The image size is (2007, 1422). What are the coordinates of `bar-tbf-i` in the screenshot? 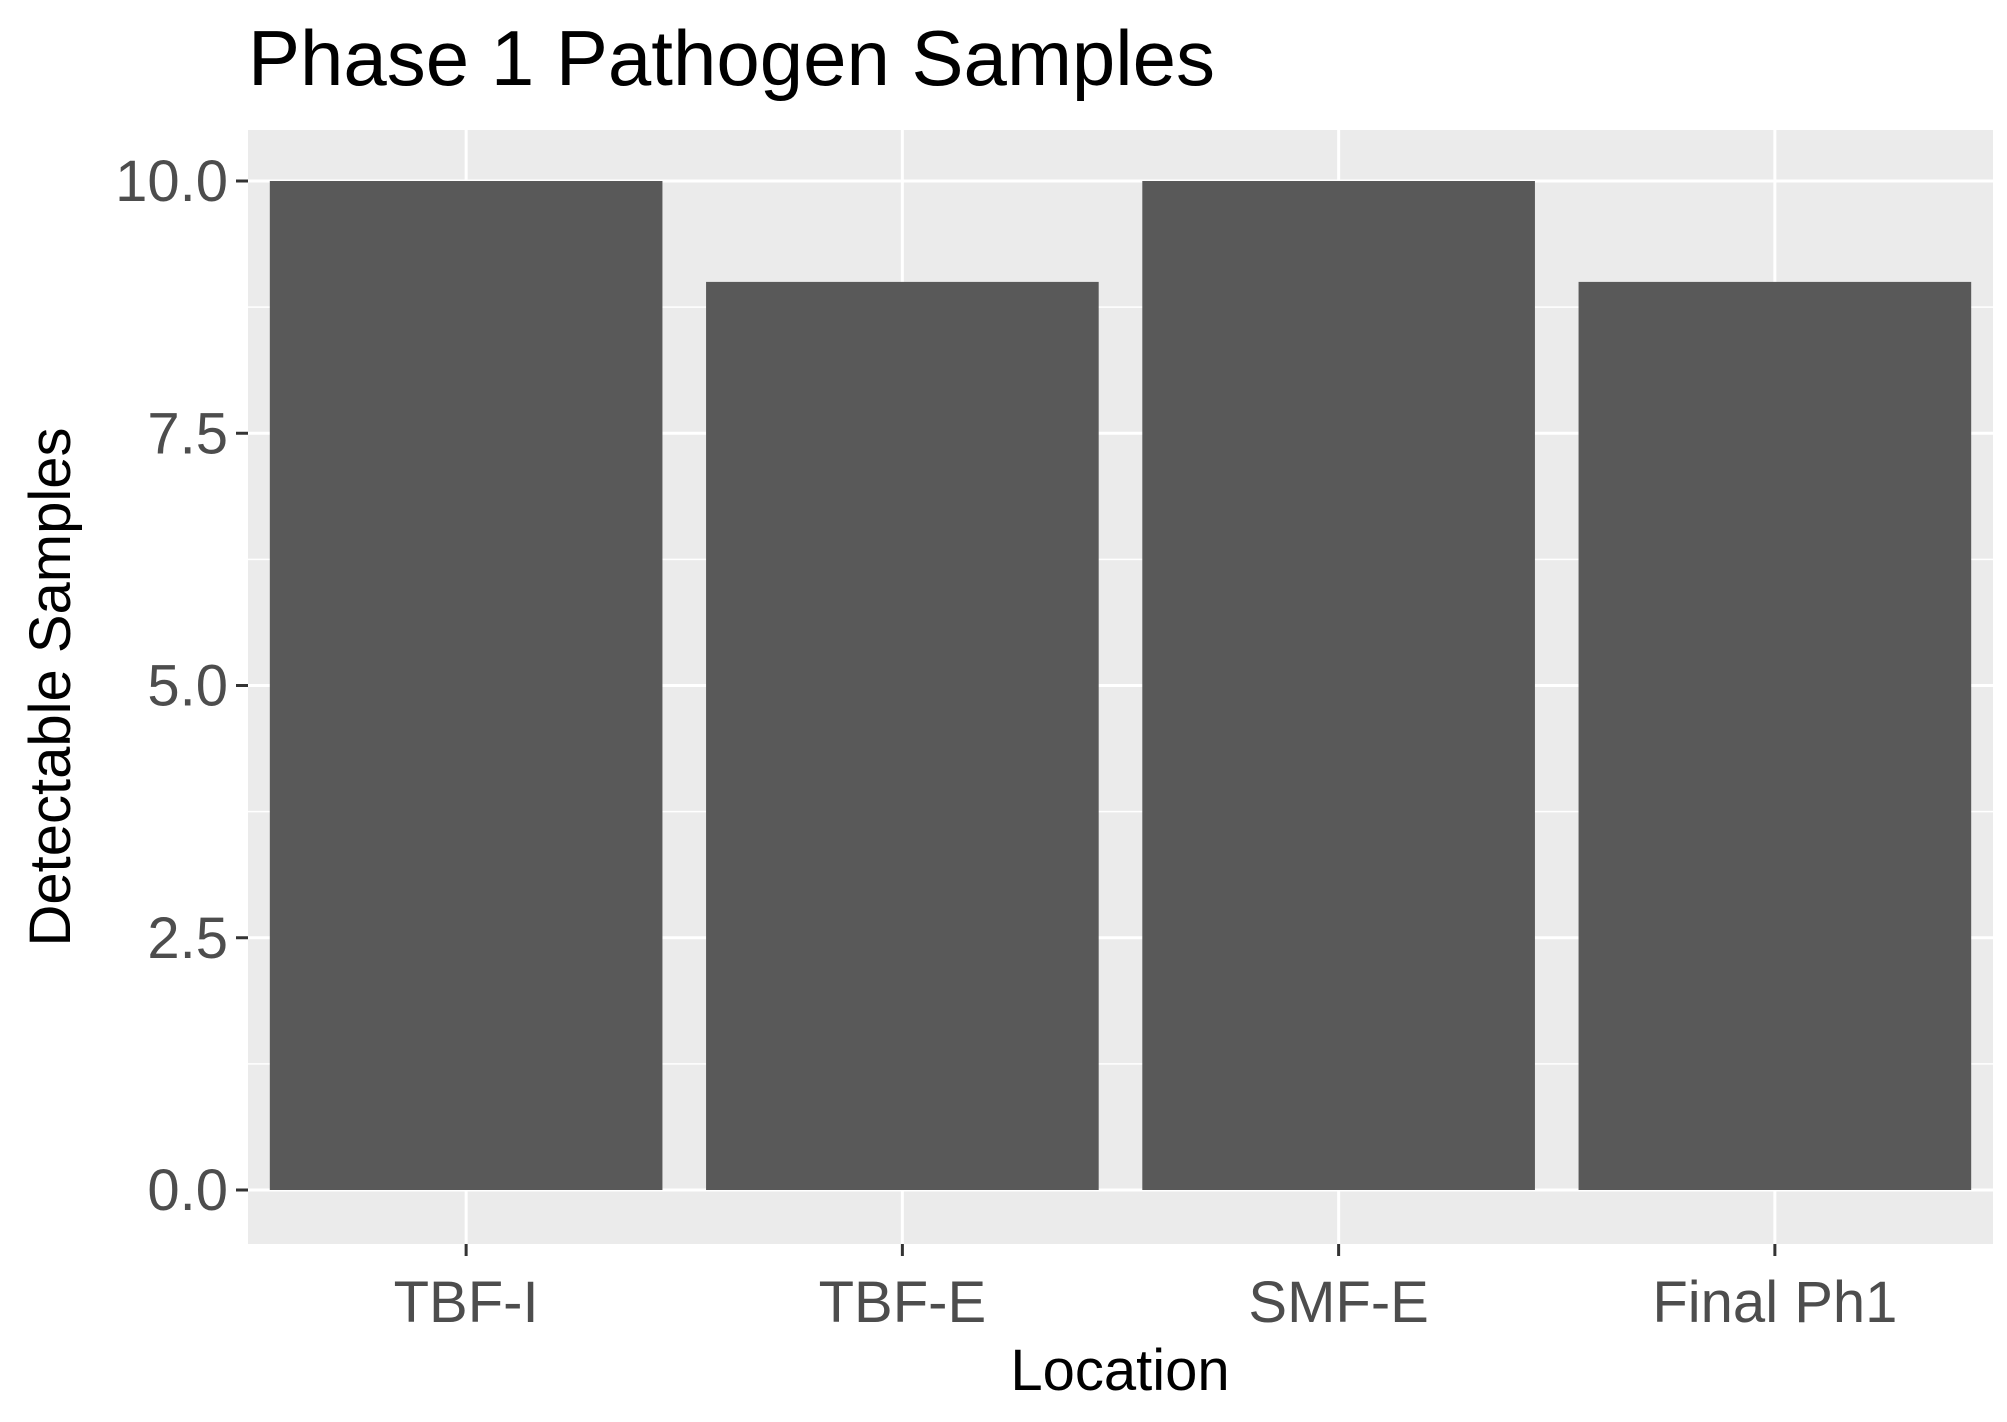 It's located at (466, 685).